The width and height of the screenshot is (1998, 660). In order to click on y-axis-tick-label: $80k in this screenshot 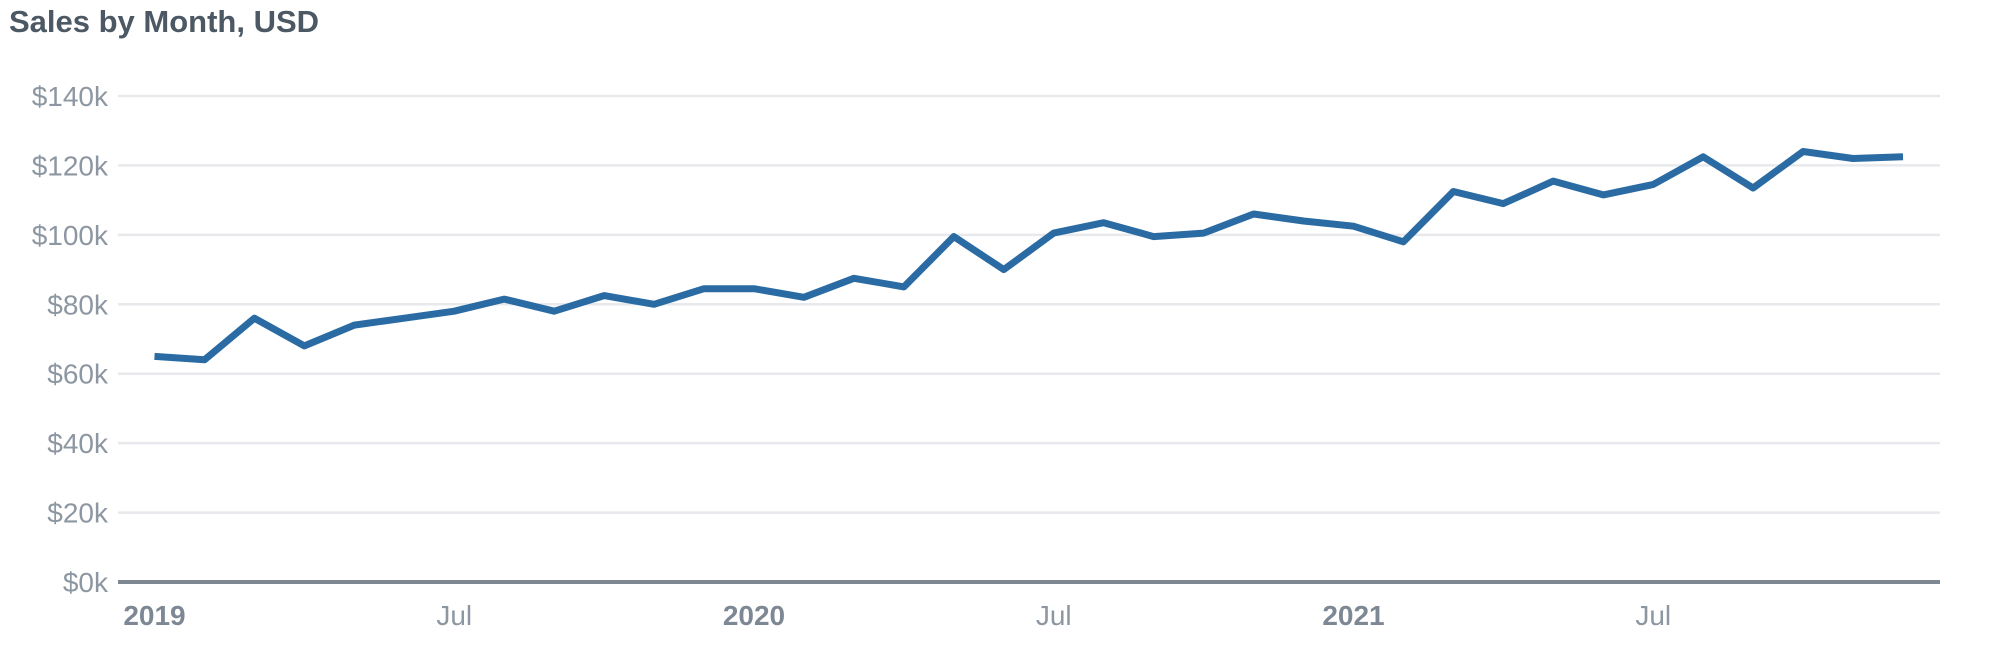, I will do `click(78, 304)`.